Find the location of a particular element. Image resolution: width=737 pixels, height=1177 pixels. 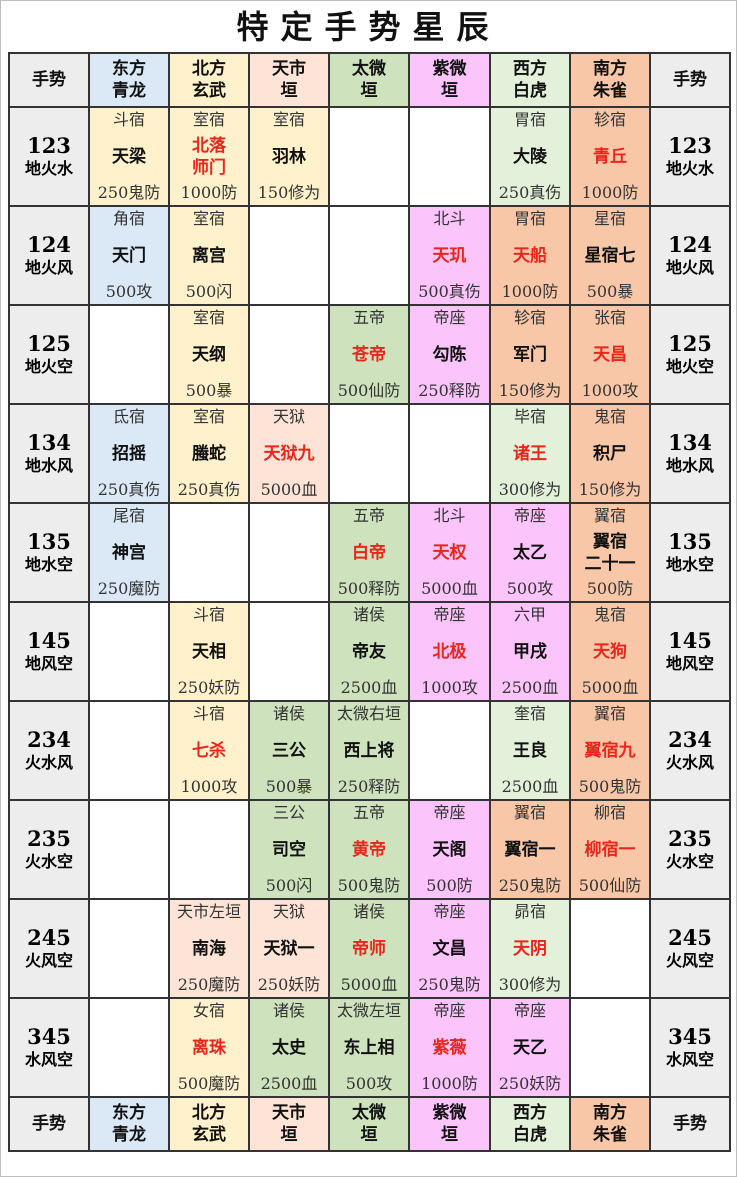

star-bonus: 2500血 is located at coordinates (530, 687).